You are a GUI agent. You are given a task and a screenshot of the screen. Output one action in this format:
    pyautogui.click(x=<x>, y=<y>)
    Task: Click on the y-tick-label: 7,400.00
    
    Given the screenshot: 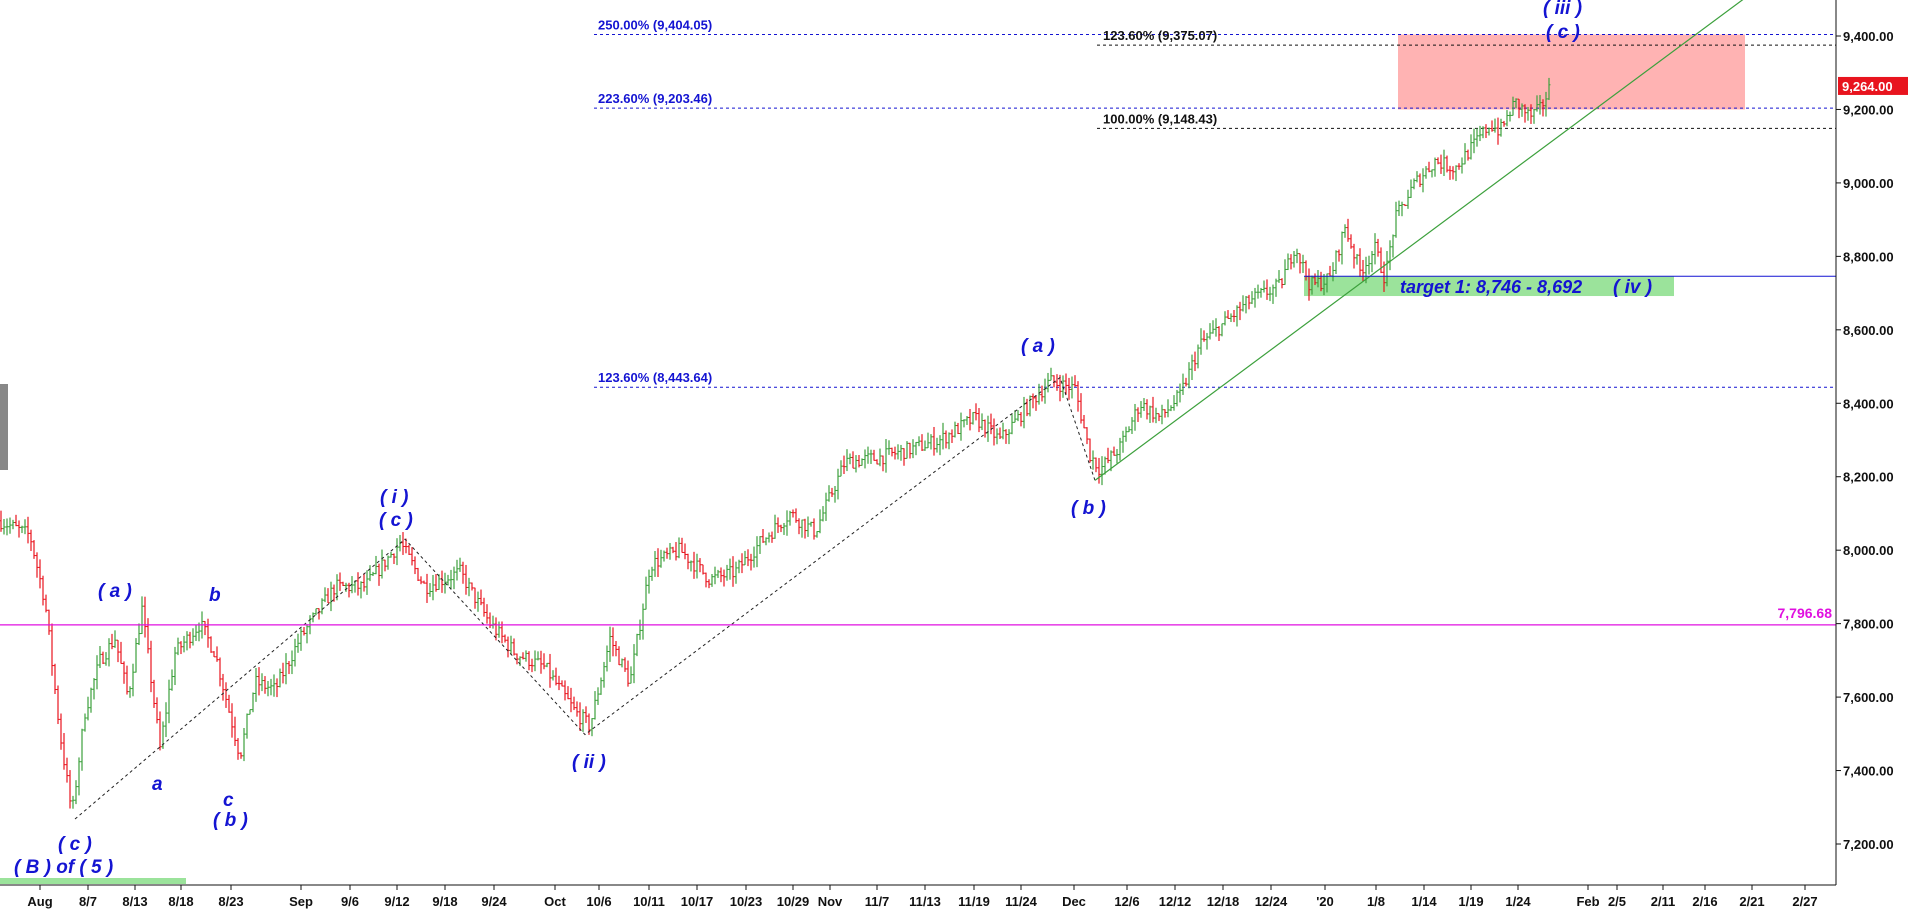 What is the action you would take?
    pyautogui.click(x=1868, y=771)
    